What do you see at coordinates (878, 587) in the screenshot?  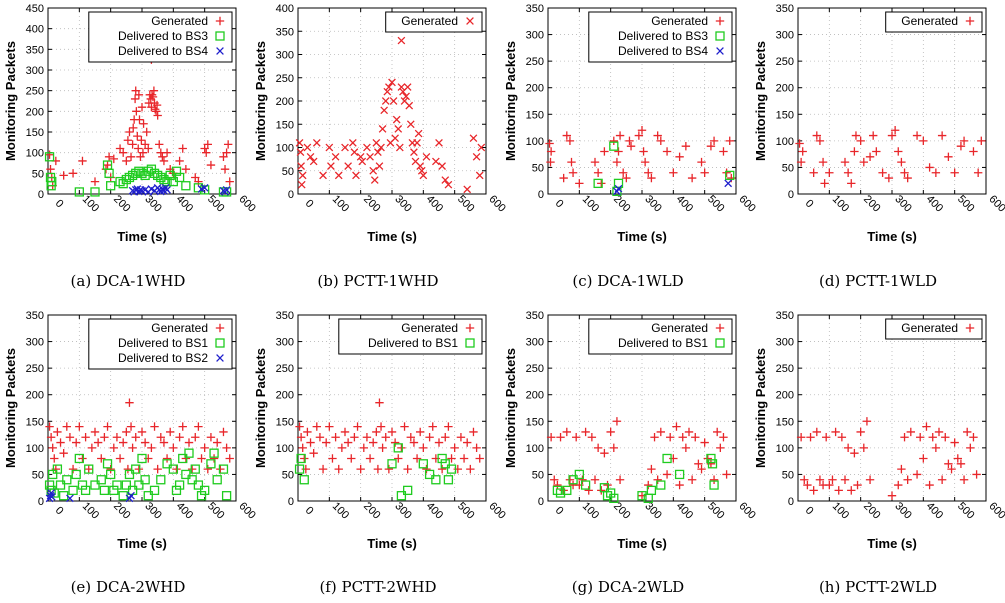 I see `caption-h: (h) PCTT-2WLD` at bounding box center [878, 587].